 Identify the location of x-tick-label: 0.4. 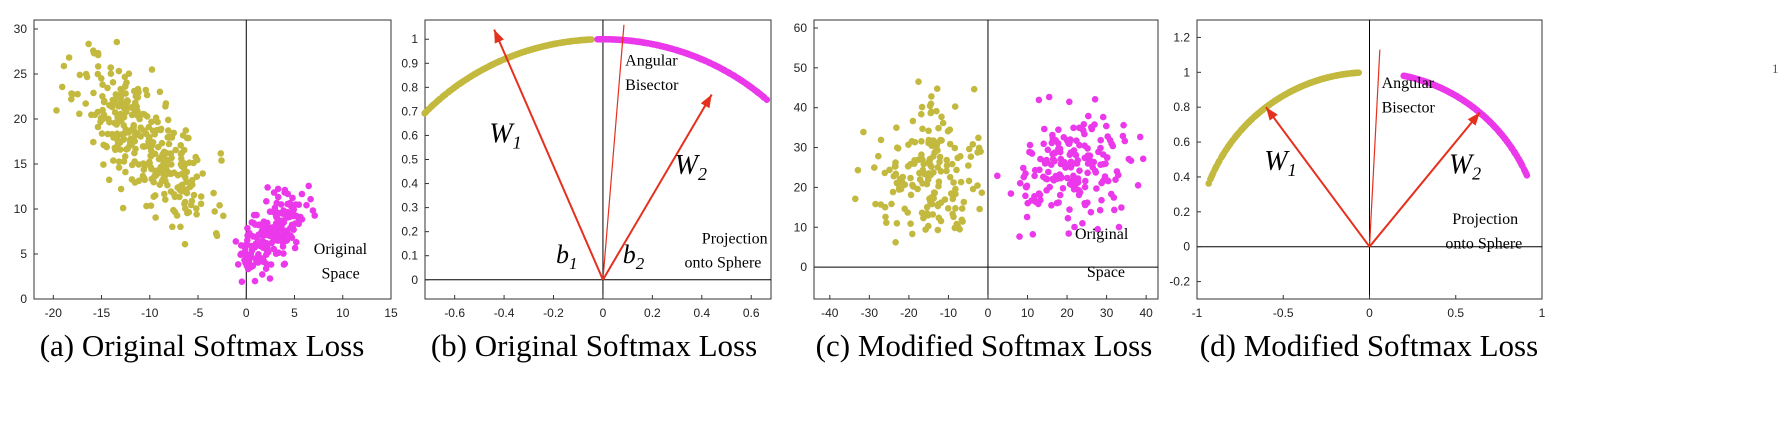
(701, 313).